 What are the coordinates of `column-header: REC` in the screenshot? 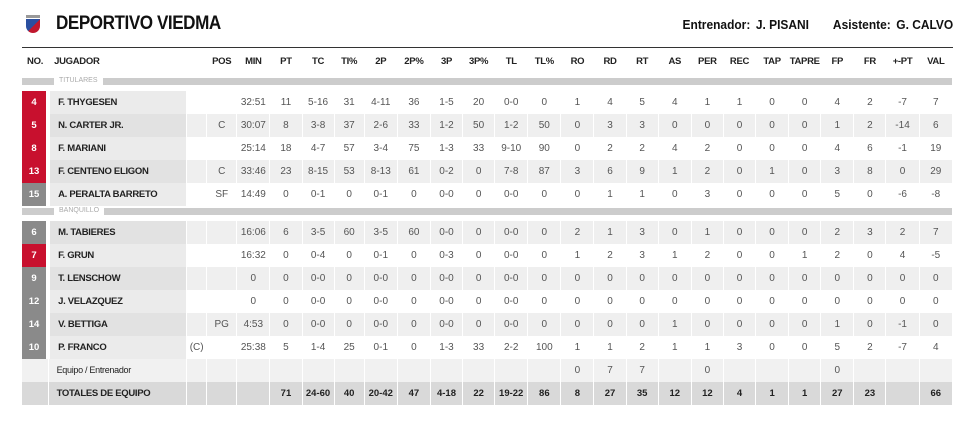 It's located at (739, 61).